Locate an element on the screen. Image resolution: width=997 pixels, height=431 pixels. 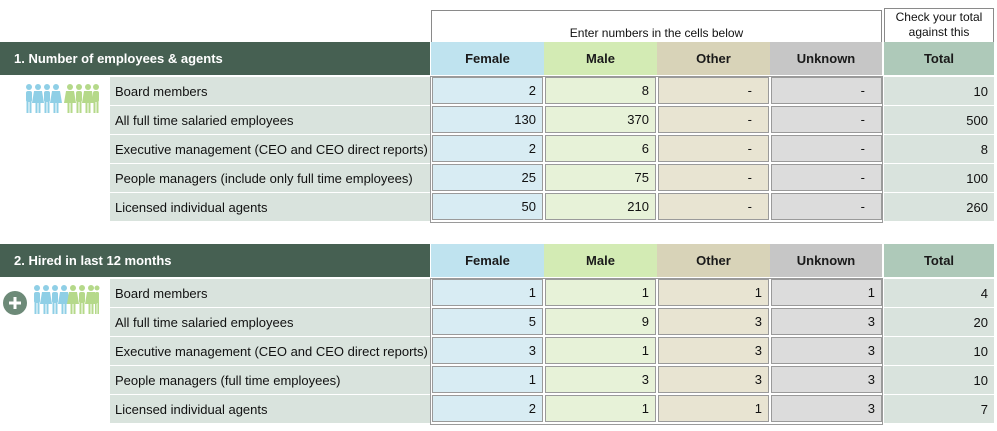
enter-numbers-note: Enter numbers in the cells below is located at coordinates (656, 26).